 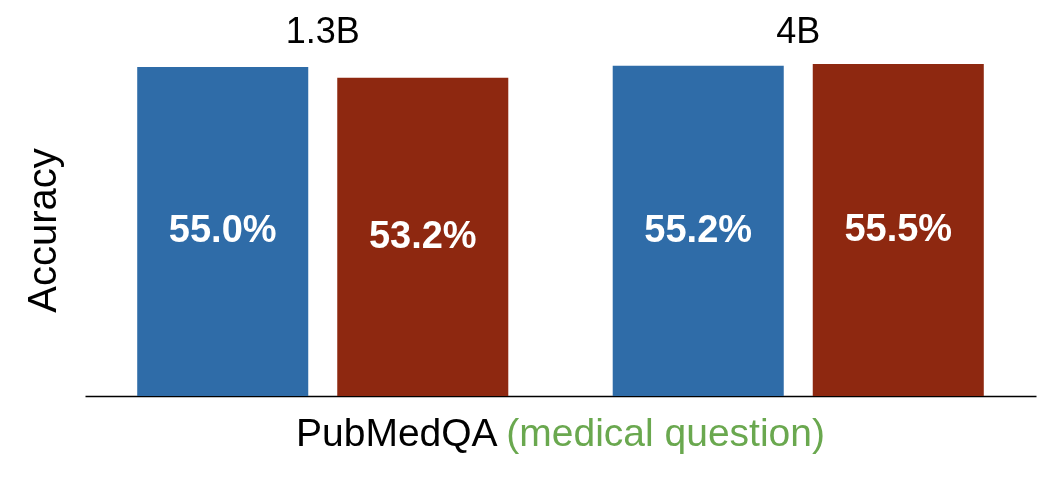 I want to click on data-label: 55.0%, so click(x=222, y=229).